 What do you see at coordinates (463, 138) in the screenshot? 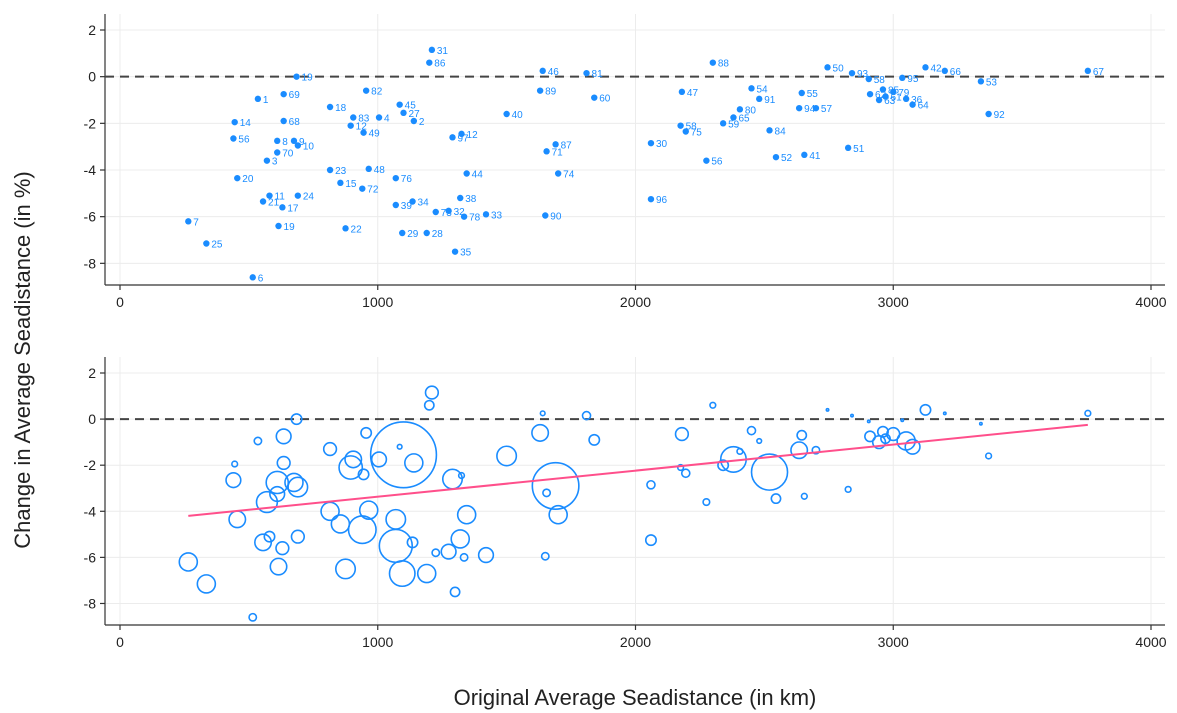
I see `data-point-label: 97` at bounding box center [463, 138].